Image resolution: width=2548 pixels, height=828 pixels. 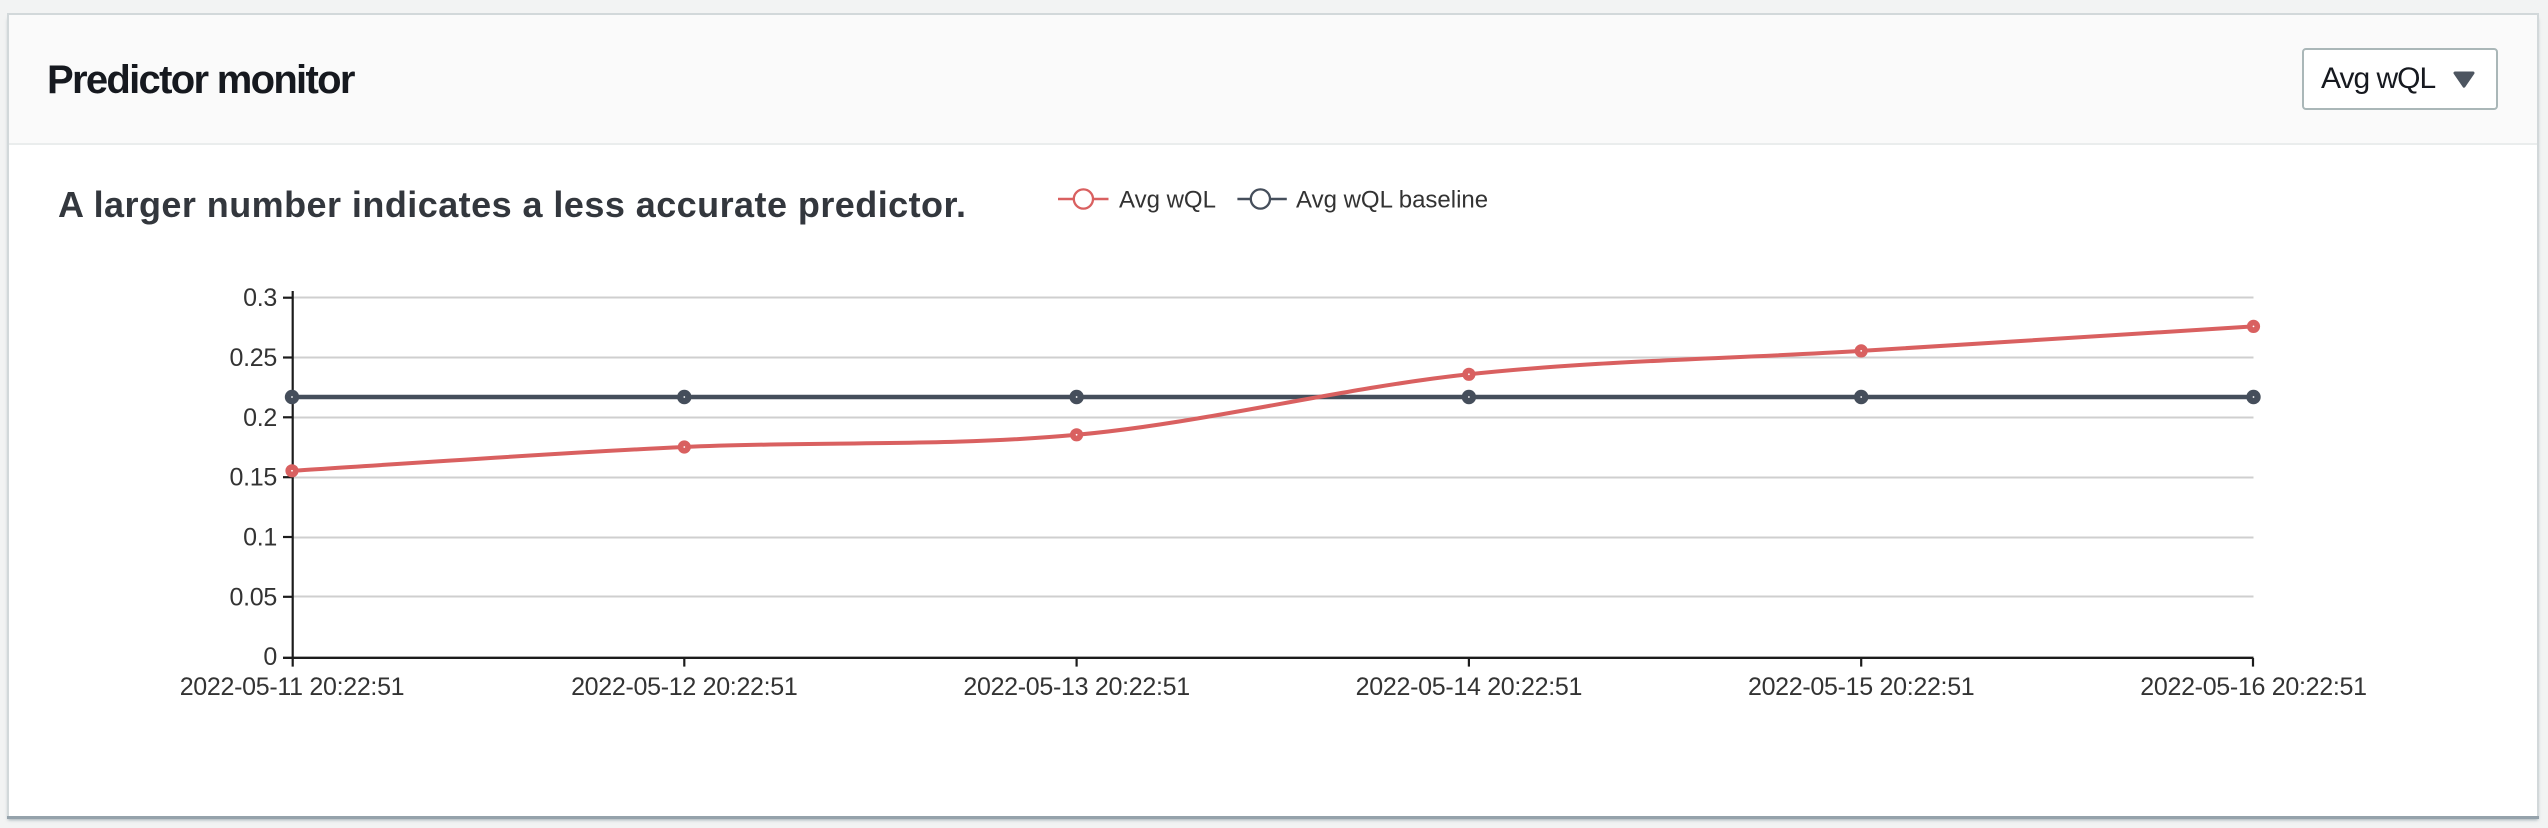 I want to click on svg-text: 0.2, so click(x=260, y=418).